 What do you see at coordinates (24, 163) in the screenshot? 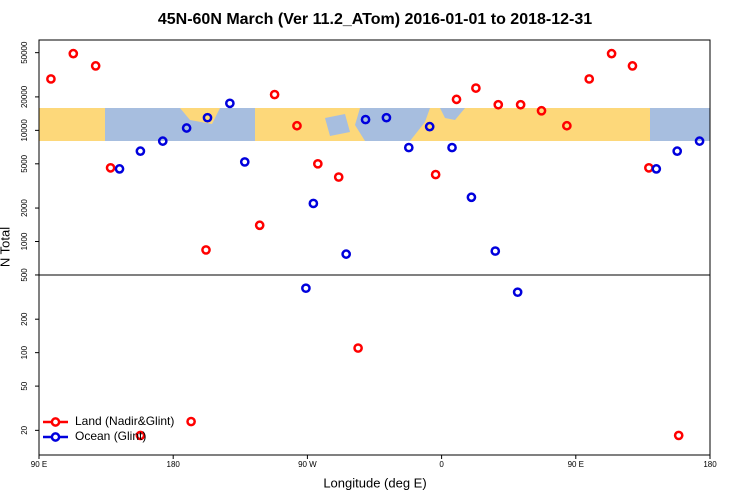
I see `y-tick-label: 5000` at bounding box center [24, 163].